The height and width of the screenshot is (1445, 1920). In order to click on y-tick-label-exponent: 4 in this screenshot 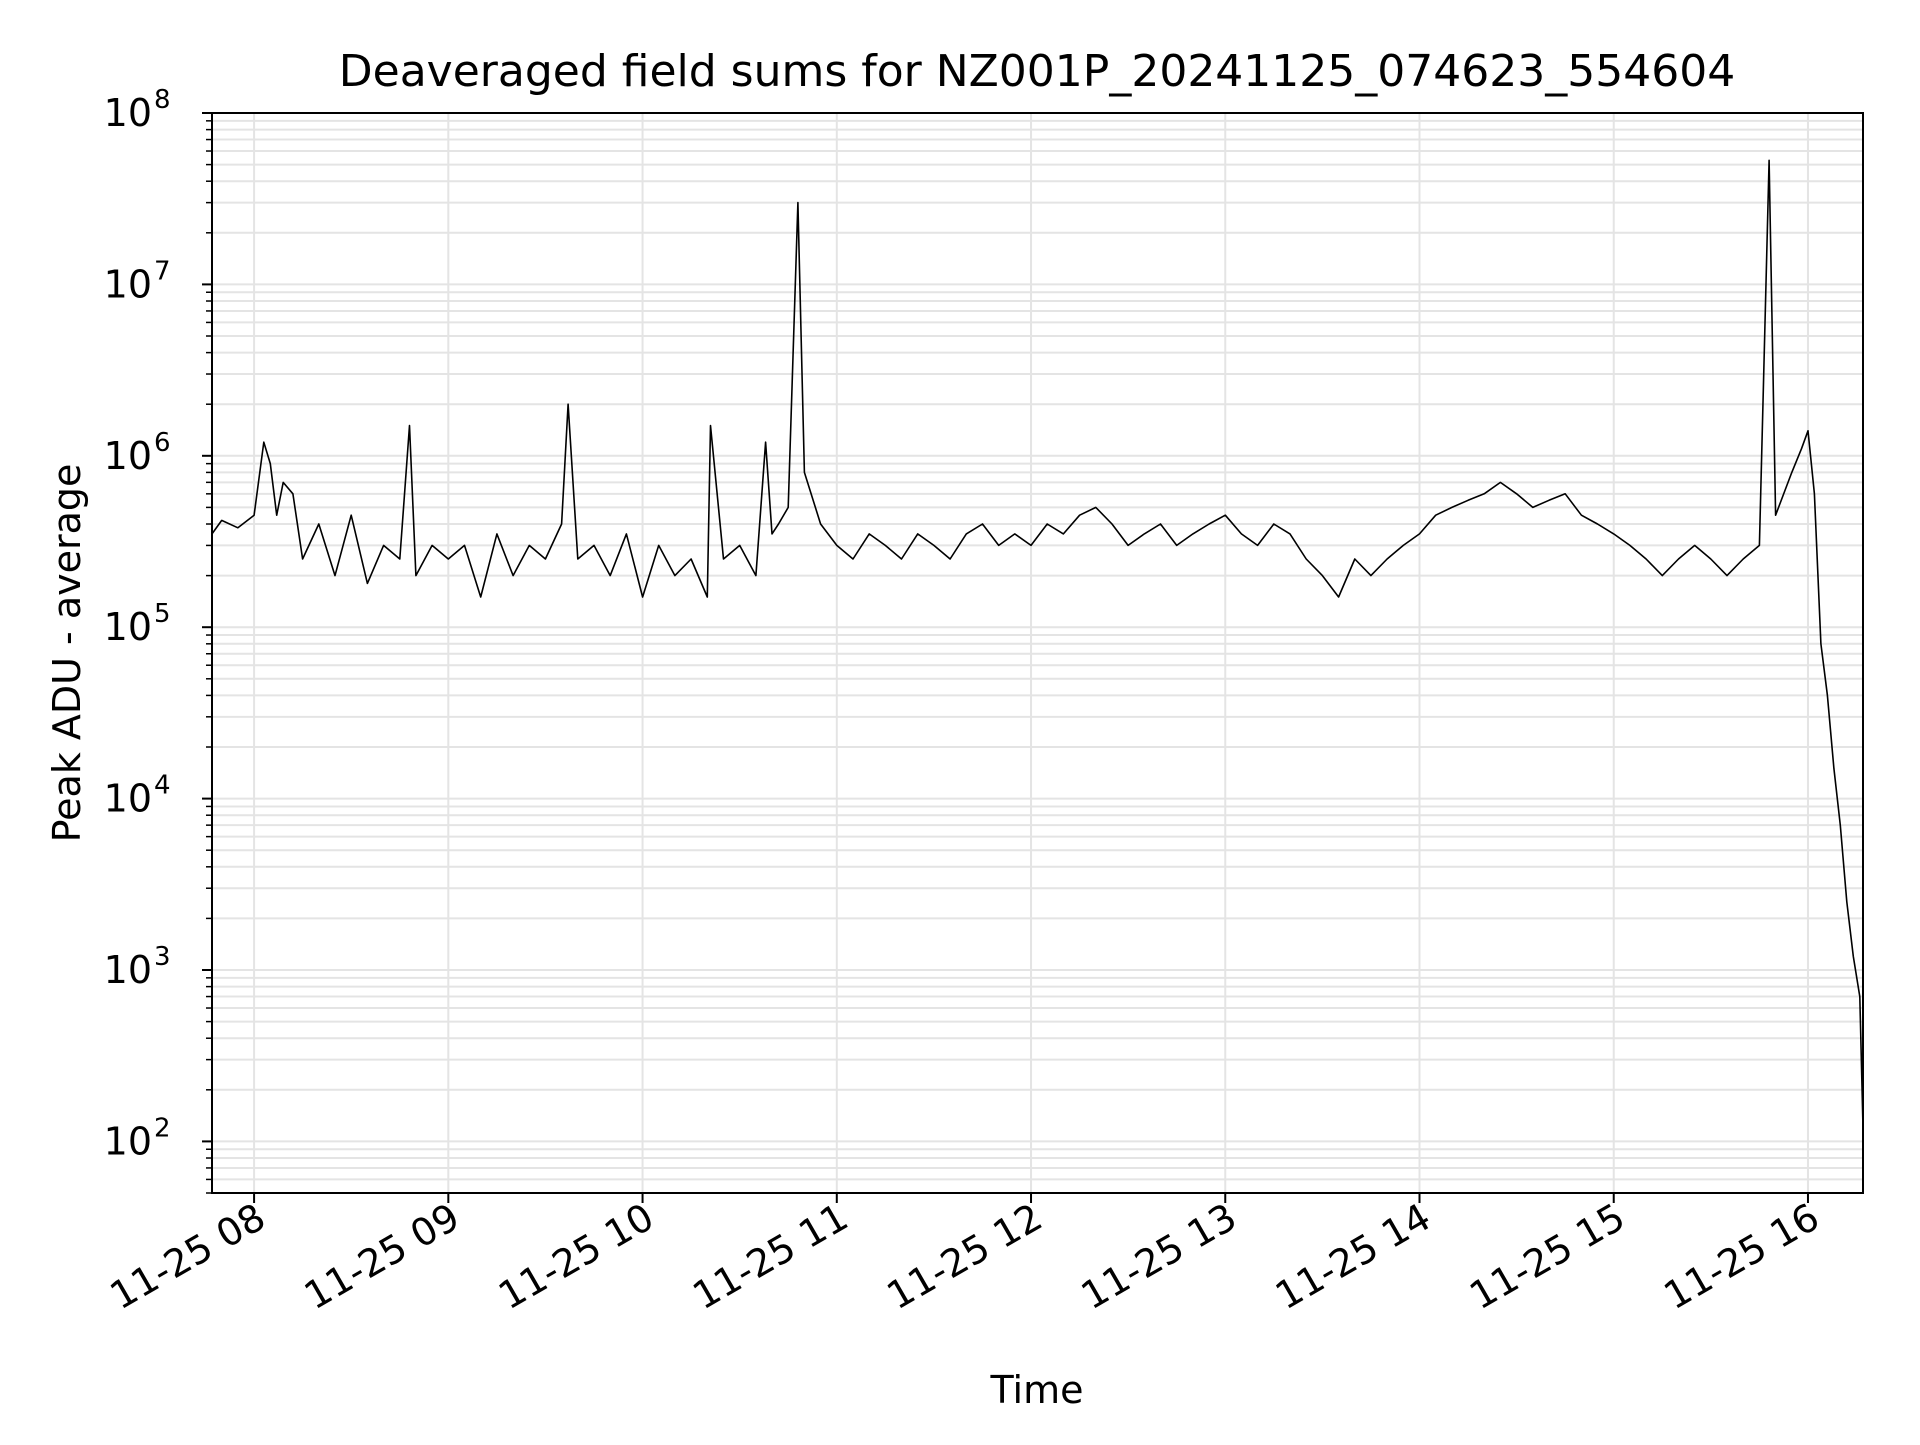, I will do `click(162, 786)`.